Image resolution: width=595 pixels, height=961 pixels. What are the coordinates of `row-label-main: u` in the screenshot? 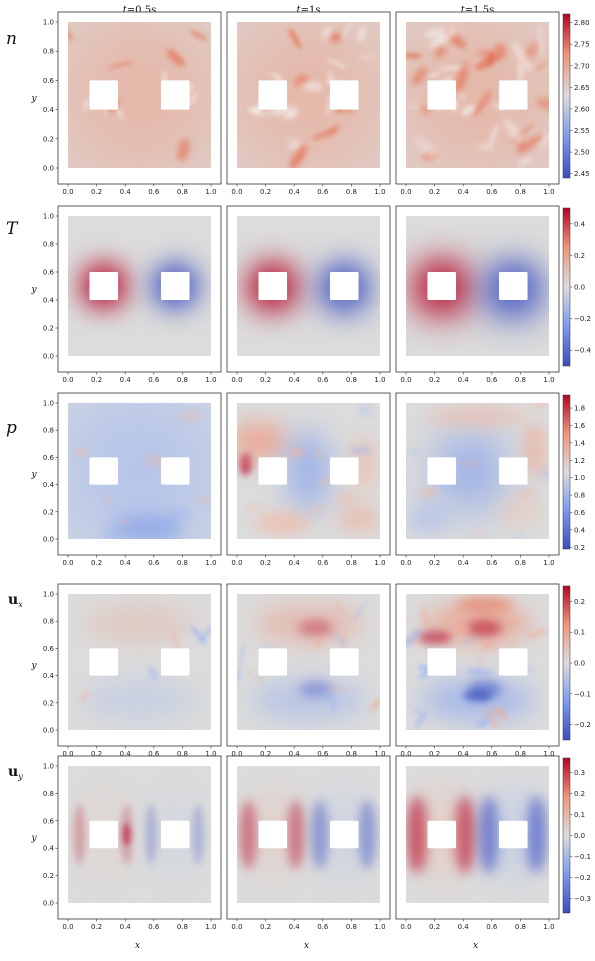 It's located at (13, 600).